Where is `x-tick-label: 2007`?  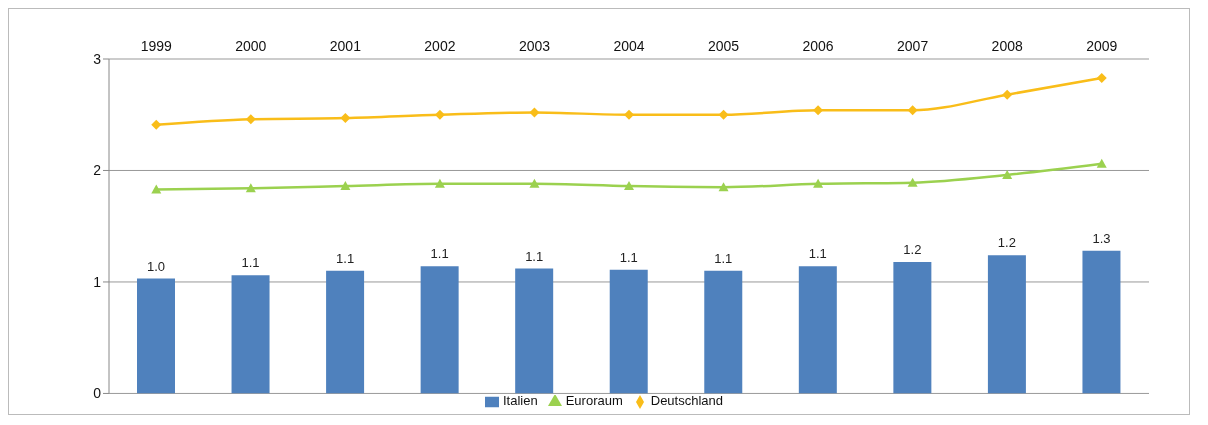 x-tick-label: 2007 is located at coordinates (913, 46).